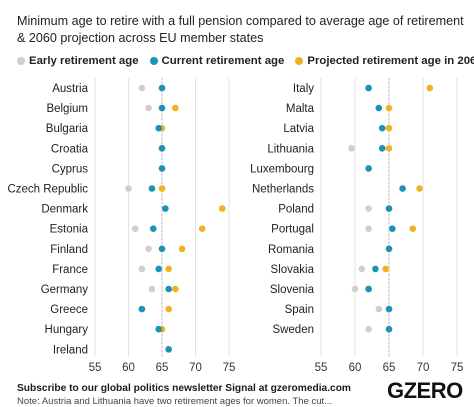 Image resolution: width=474 pixels, height=407 pixels. Describe the element at coordinates (282, 169) in the screenshot. I see `country-label: Luxembourg` at that location.